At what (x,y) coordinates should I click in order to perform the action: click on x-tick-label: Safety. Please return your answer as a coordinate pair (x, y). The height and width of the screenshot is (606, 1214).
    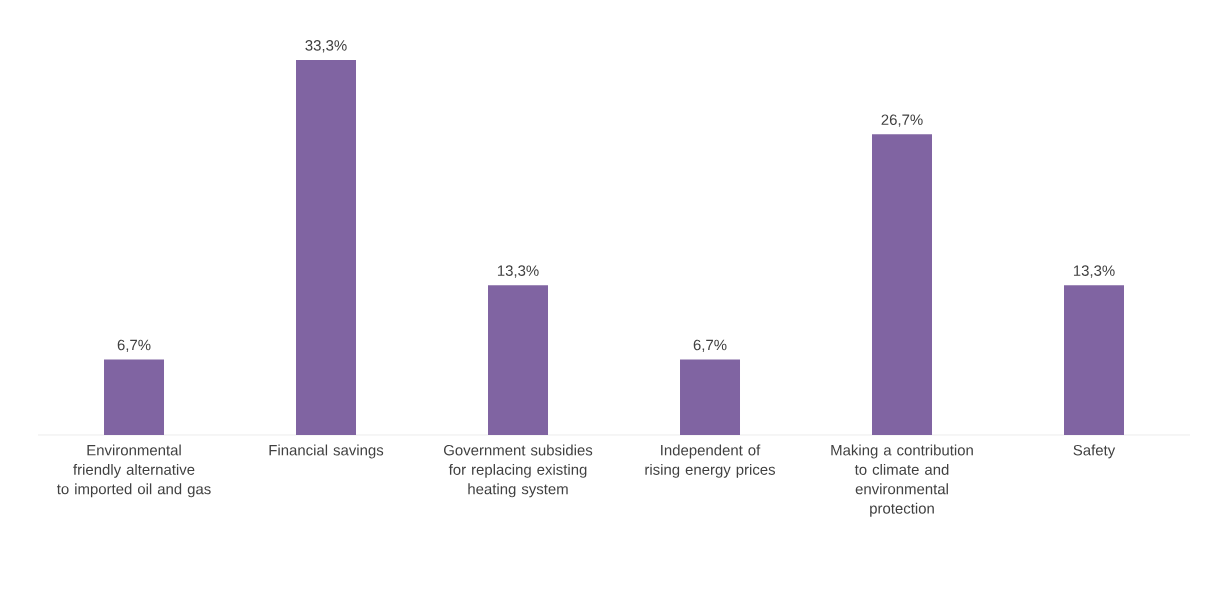
    Looking at the image, I should click on (1094, 451).